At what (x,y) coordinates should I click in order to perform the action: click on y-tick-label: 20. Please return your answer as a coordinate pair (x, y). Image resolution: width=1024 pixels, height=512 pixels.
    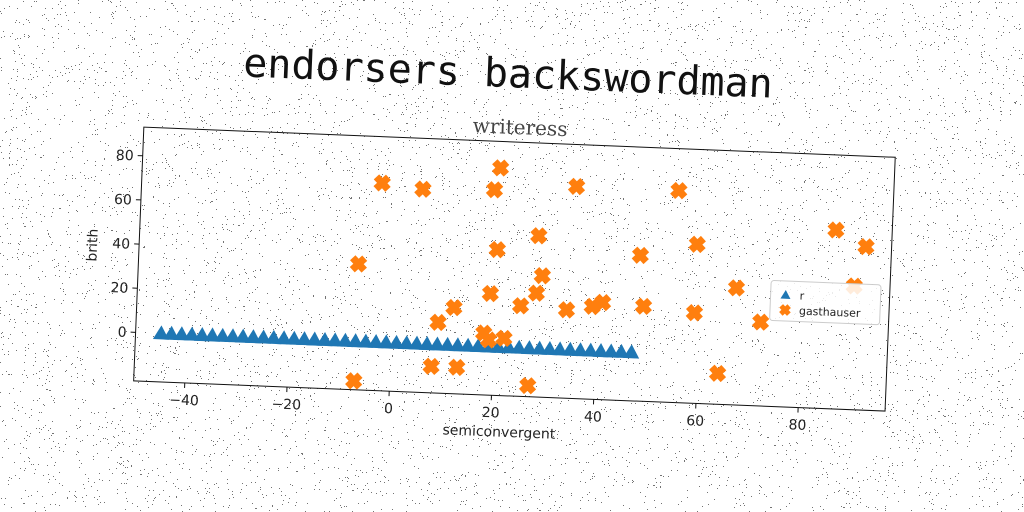
    Looking at the image, I should click on (119, 288).